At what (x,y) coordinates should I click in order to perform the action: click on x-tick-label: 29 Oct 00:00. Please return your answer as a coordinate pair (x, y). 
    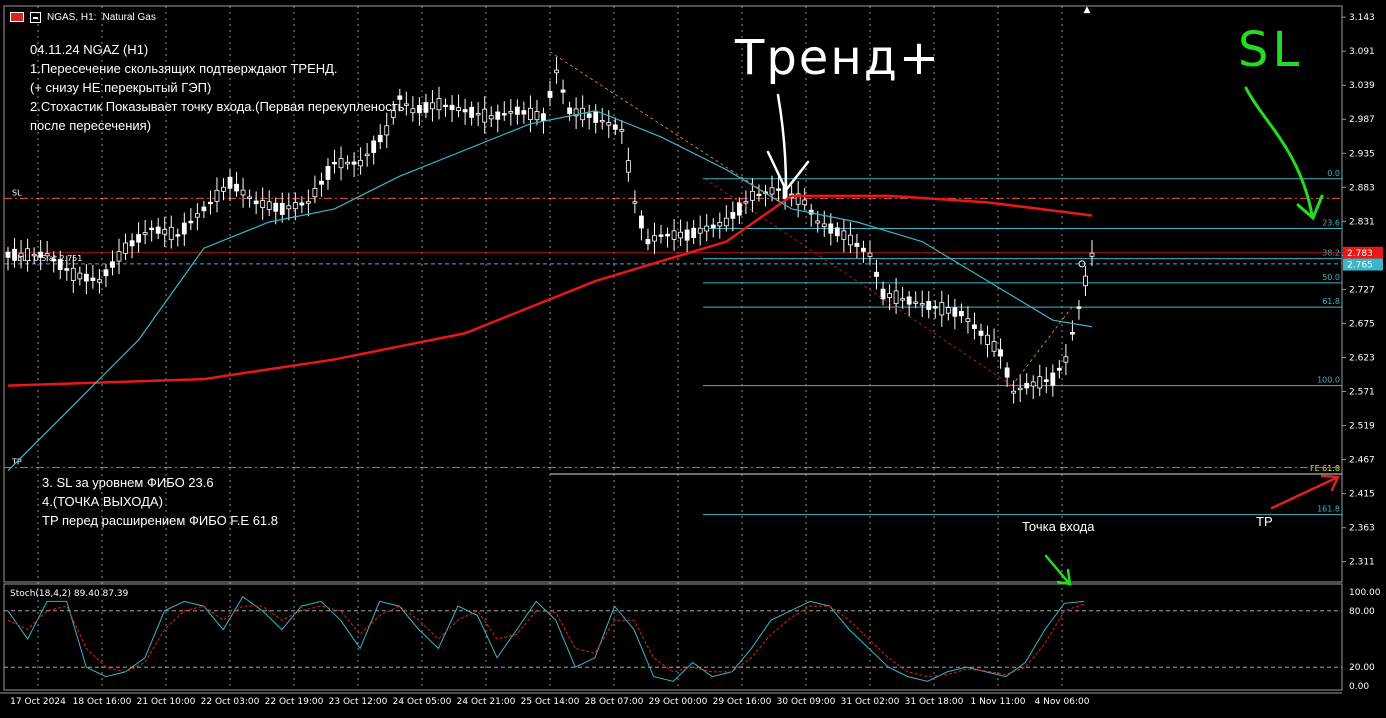
    Looking at the image, I should click on (678, 702).